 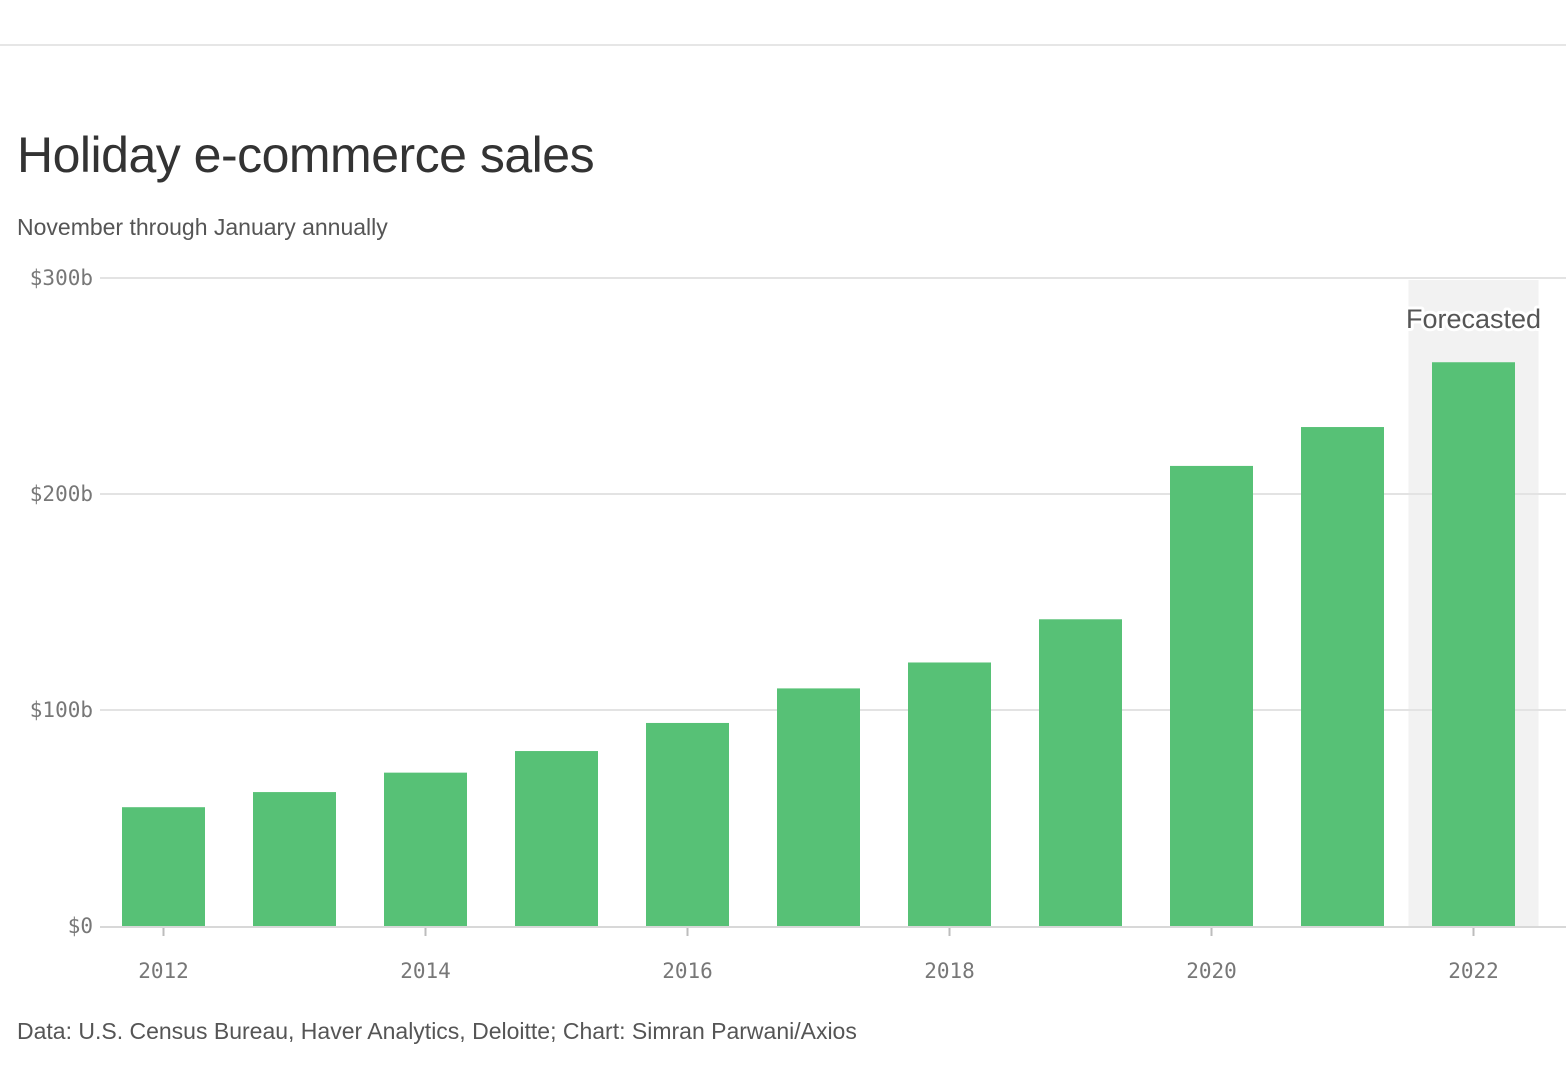 What do you see at coordinates (818, 971) in the screenshot?
I see `x-tick-label-layer: 2012 2014 2016 2018 2020 2022` at bounding box center [818, 971].